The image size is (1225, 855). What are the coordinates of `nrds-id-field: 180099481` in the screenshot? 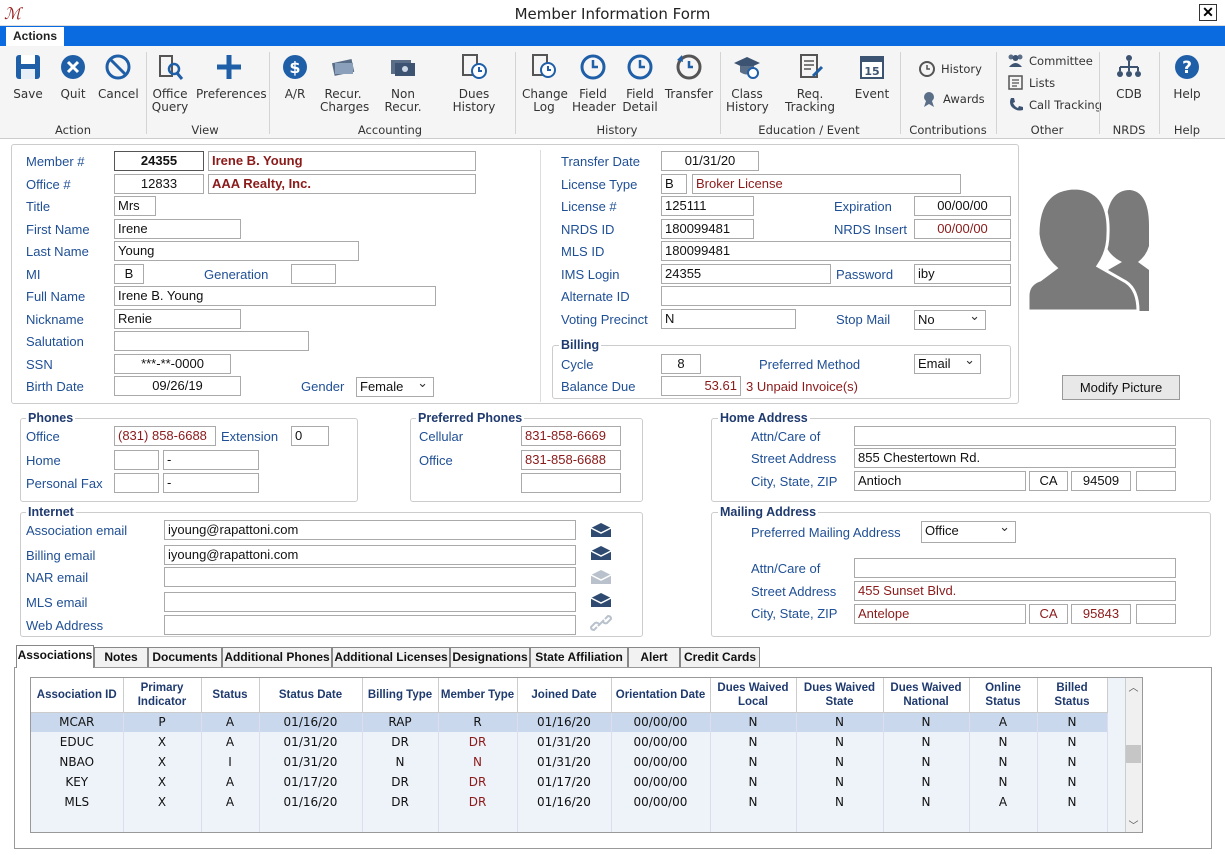 It's located at (707, 229).